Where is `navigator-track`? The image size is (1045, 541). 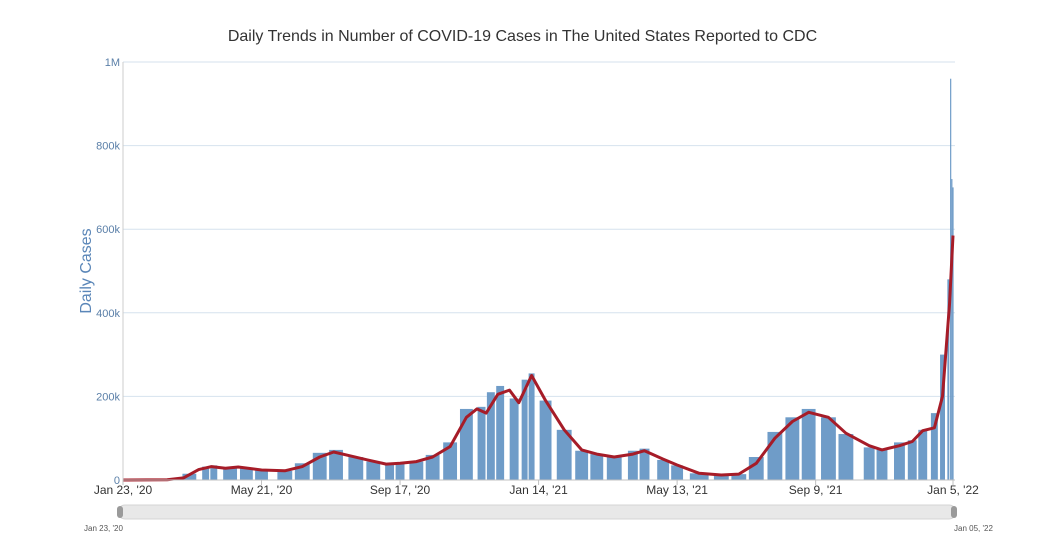
navigator-track is located at coordinates (537, 512).